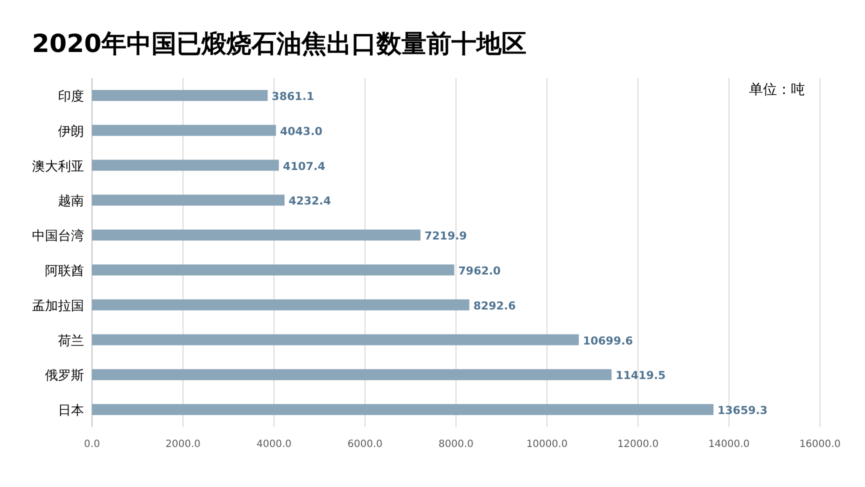 The height and width of the screenshot is (487, 865). What do you see at coordinates (494, 305) in the screenshot?
I see `data-label: 8292.6` at bounding box center [494, 305].